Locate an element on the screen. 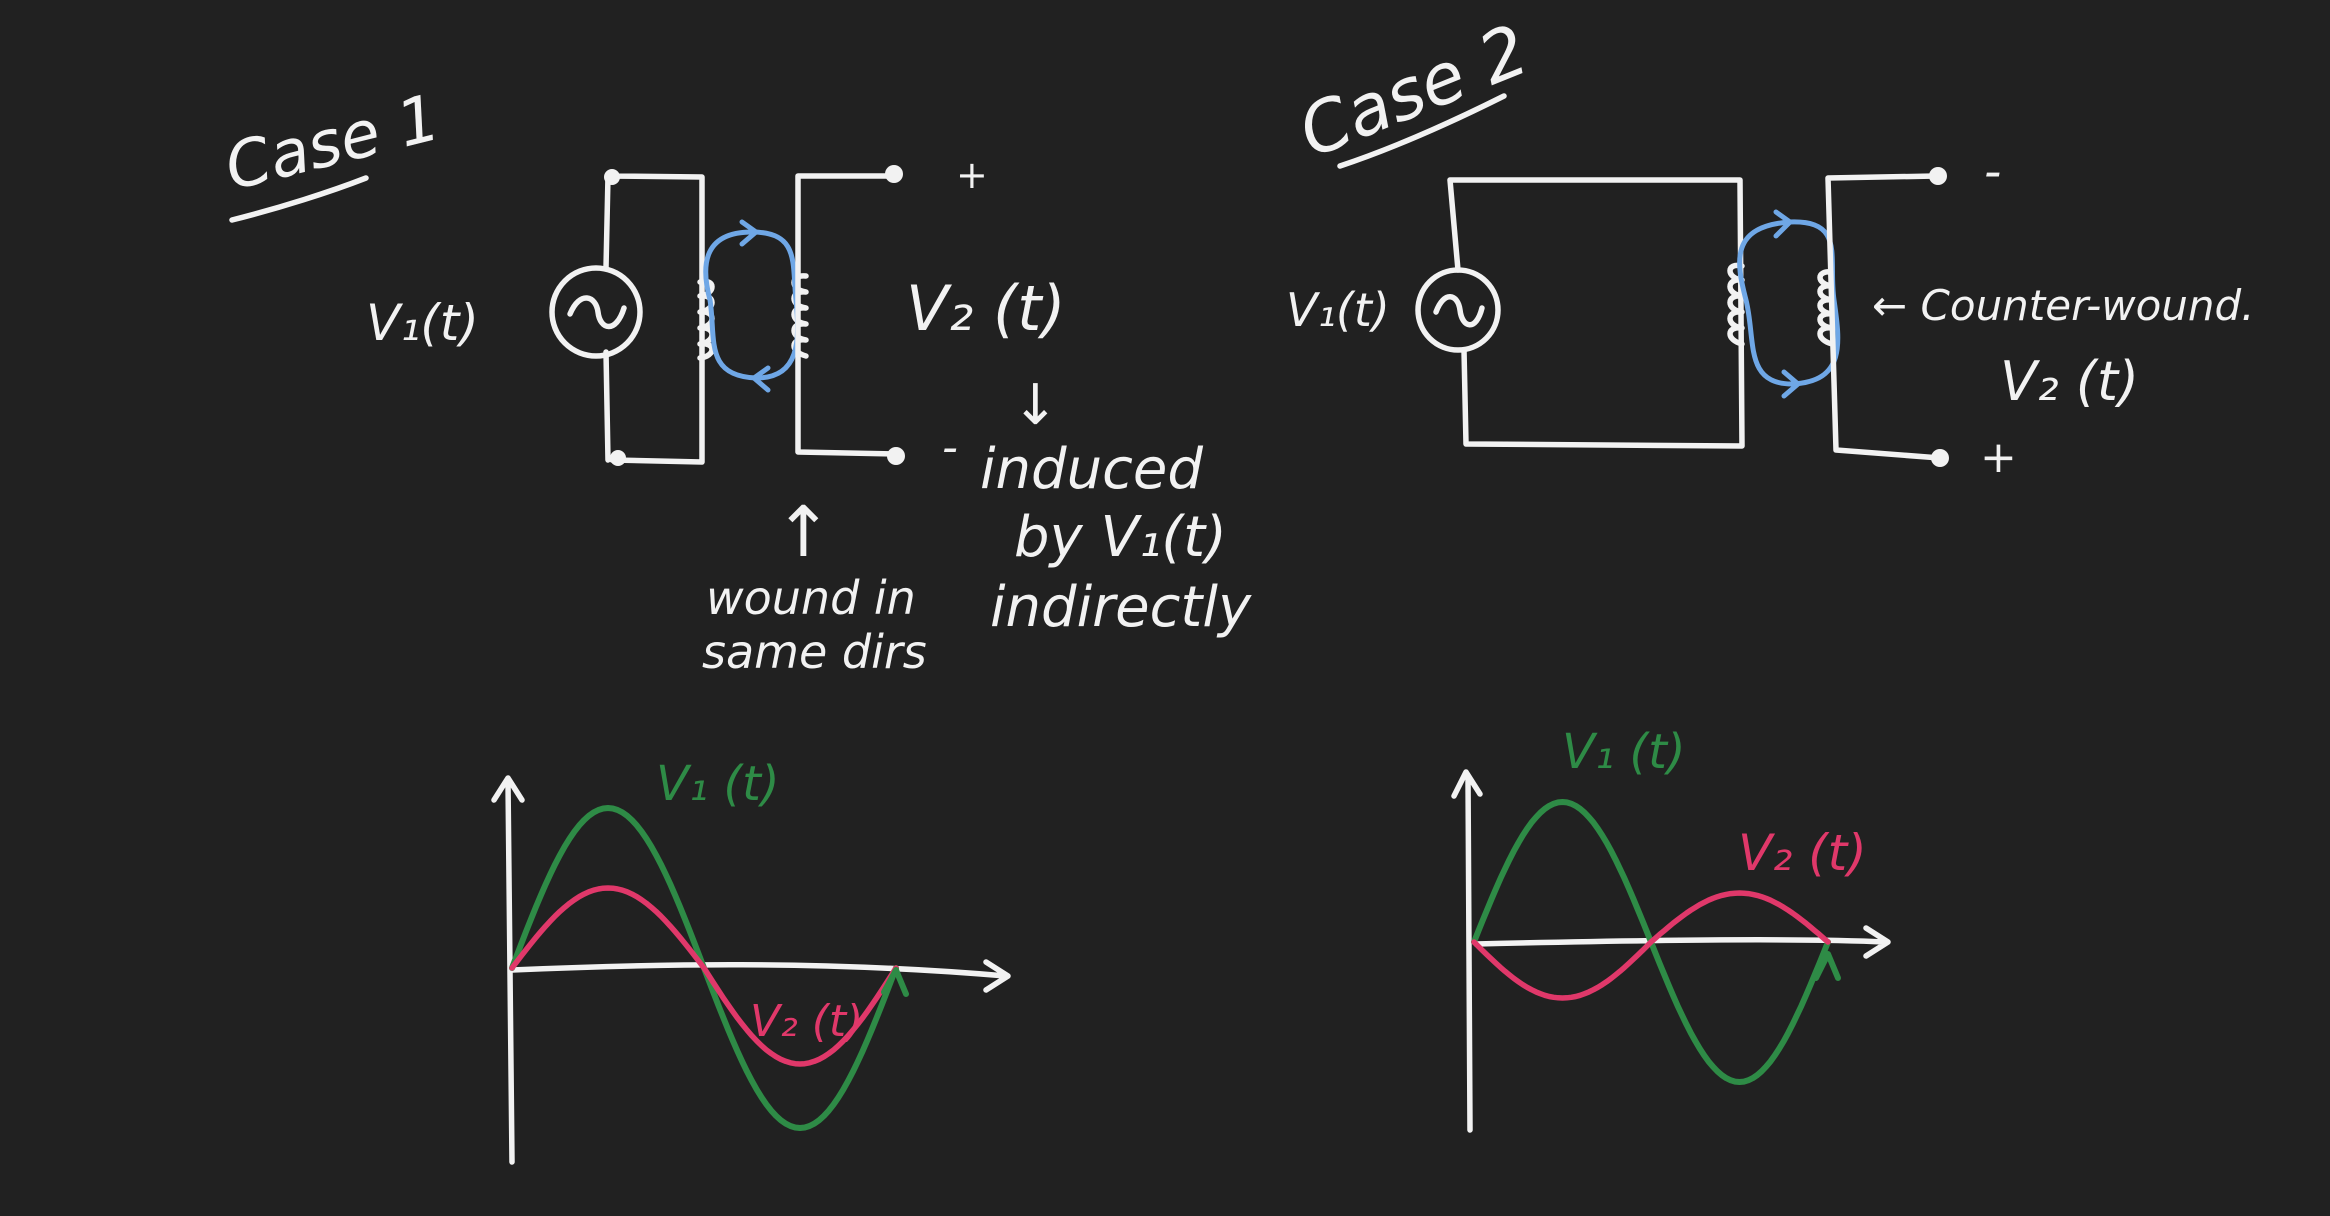 The width and height of the screenshot is (2330, 1216). case1-output-terminal-bottom is located at coordinates (896, 456).